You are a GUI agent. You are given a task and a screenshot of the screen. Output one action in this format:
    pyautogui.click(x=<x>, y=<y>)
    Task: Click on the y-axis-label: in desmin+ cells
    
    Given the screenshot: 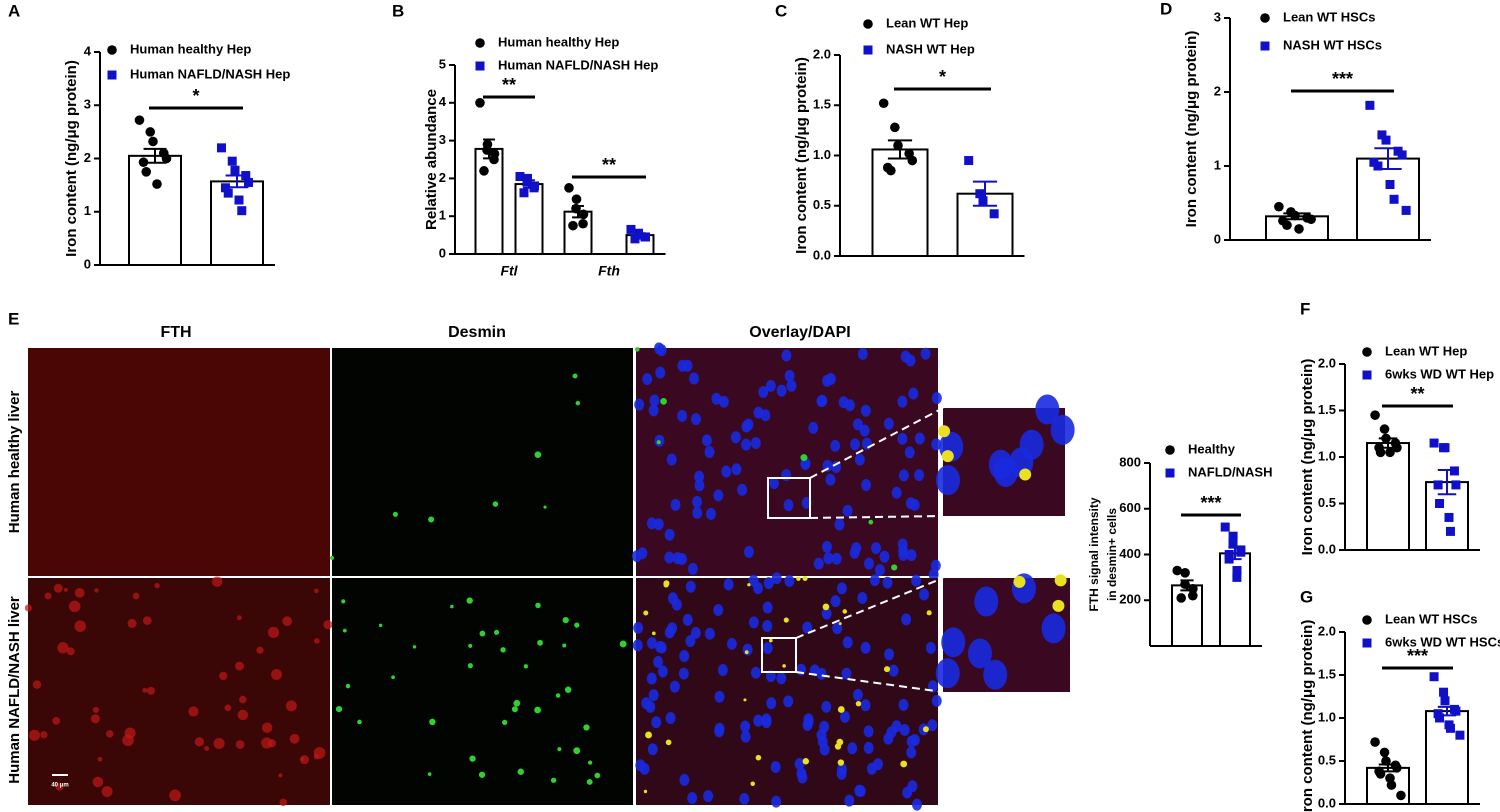 What is the action you would take?
    pyautogui.click(x=1112, y=554)
    